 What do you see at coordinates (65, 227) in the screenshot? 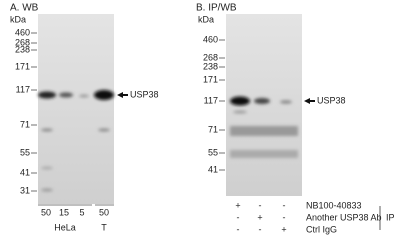
I see `group-label: HeLa` at bounding box center [65, 227].